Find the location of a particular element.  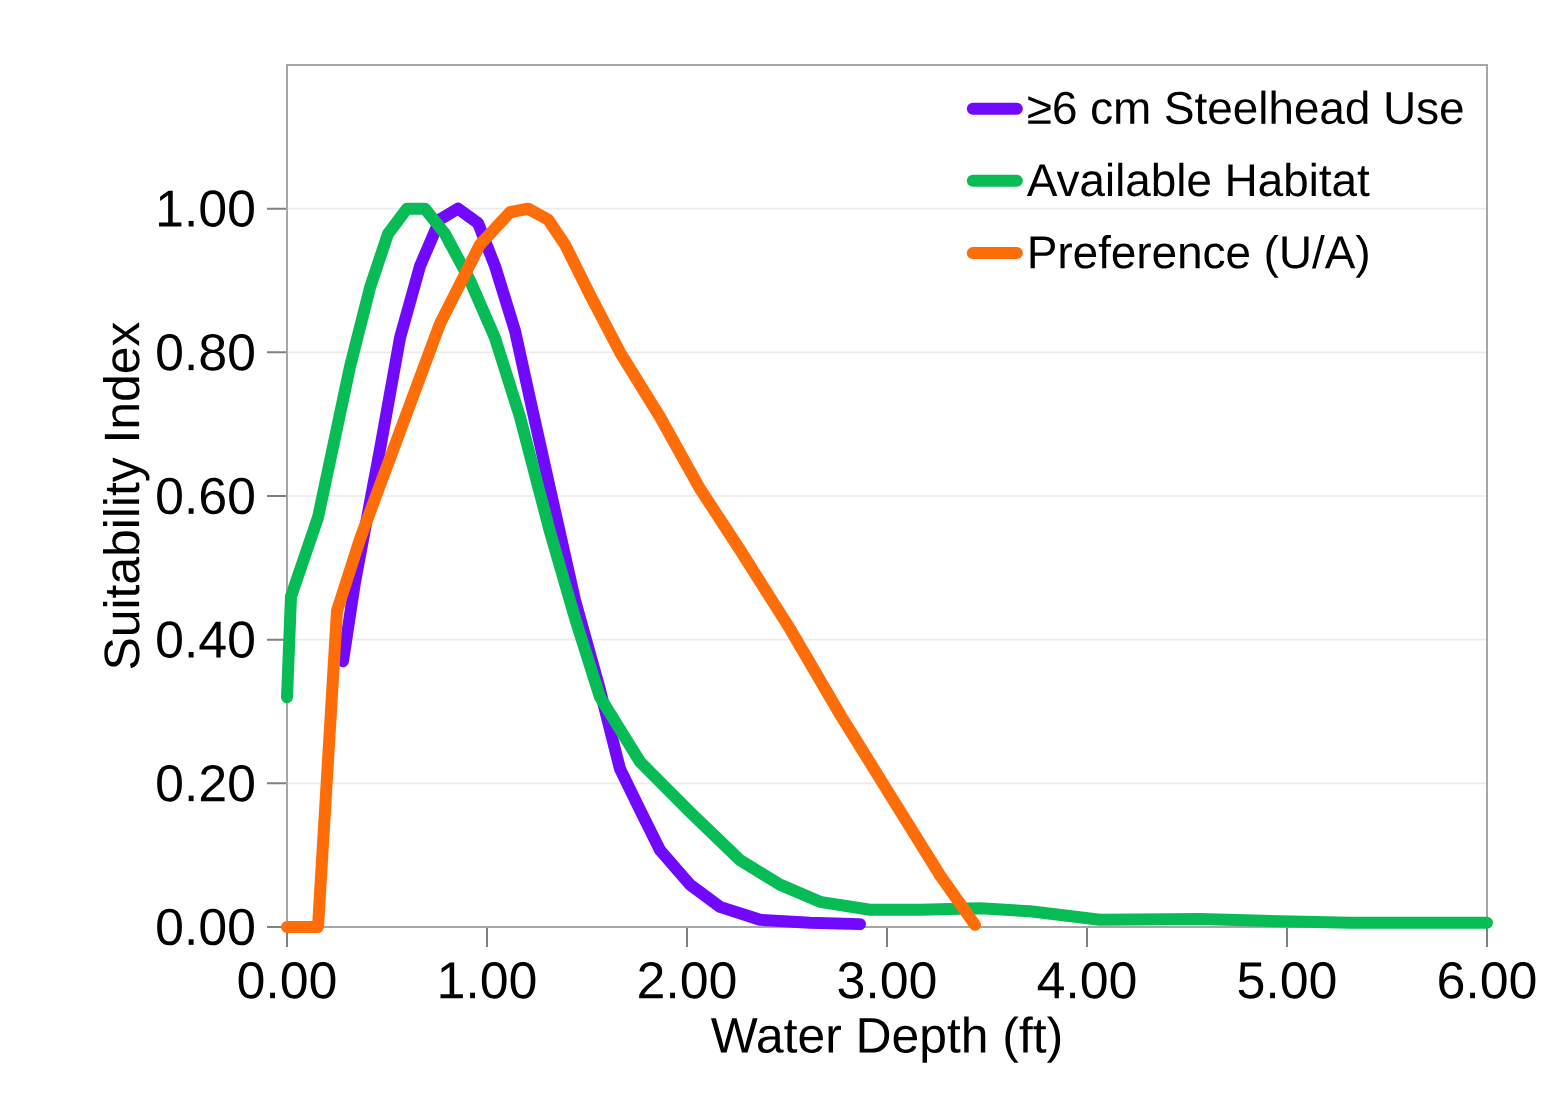

y-tick-label: 0.80 is located at coordinates (205, 352).